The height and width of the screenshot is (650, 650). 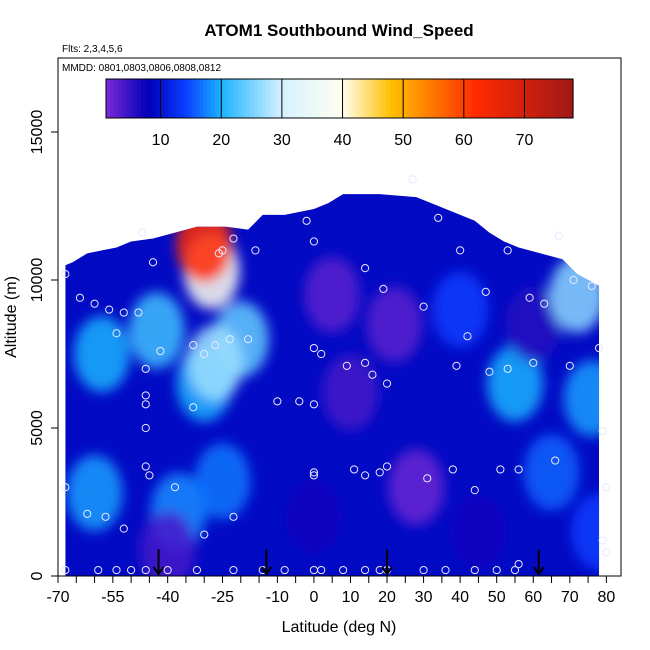 What do you see at coordinates (167, 597) in the screenshot?
I see `x-tick-label: -40` at bounding box center [167, 597].